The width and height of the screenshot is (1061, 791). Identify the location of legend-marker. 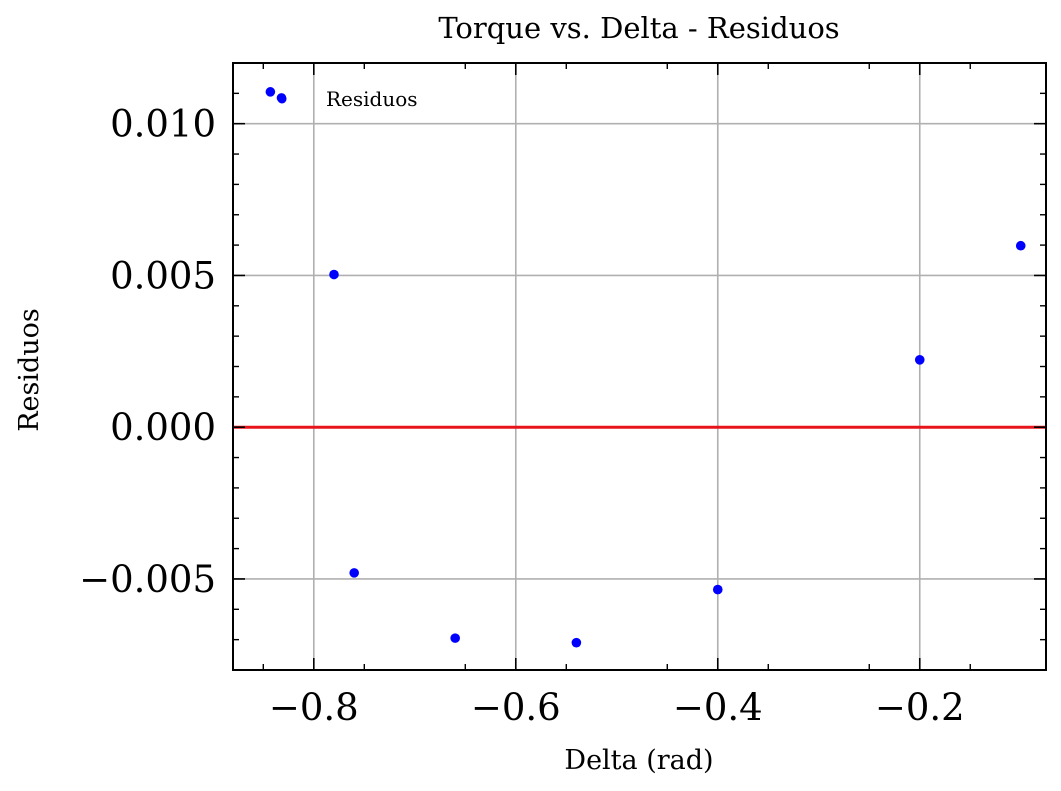
(282, 99).